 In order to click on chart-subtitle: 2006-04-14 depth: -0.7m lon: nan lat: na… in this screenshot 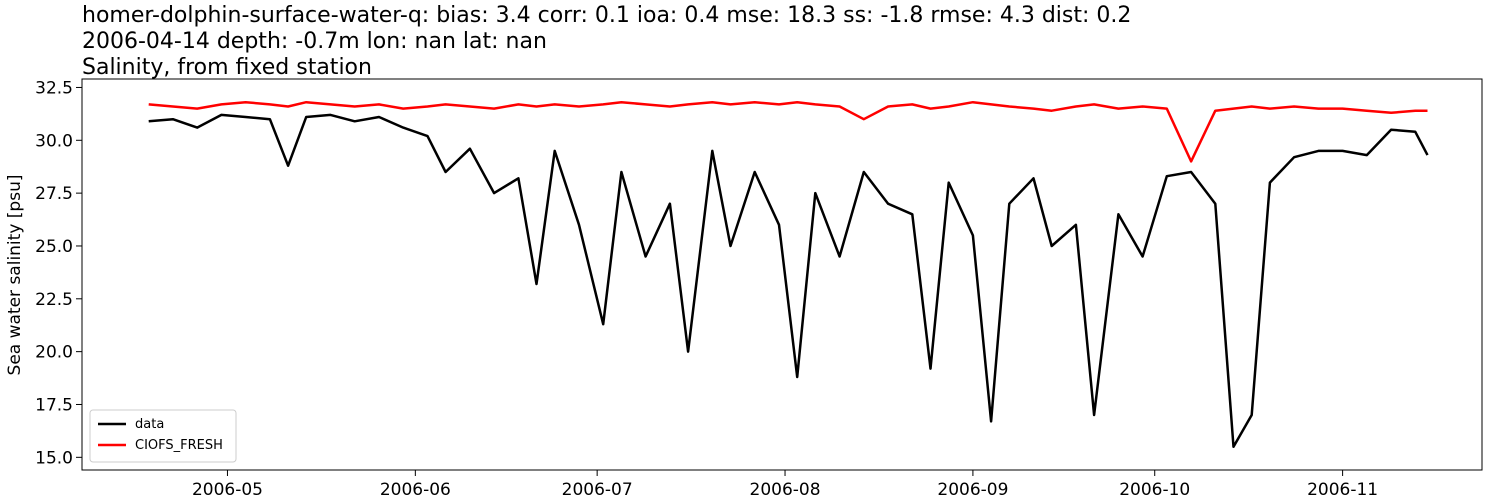, I will do `click(314, 41)`.